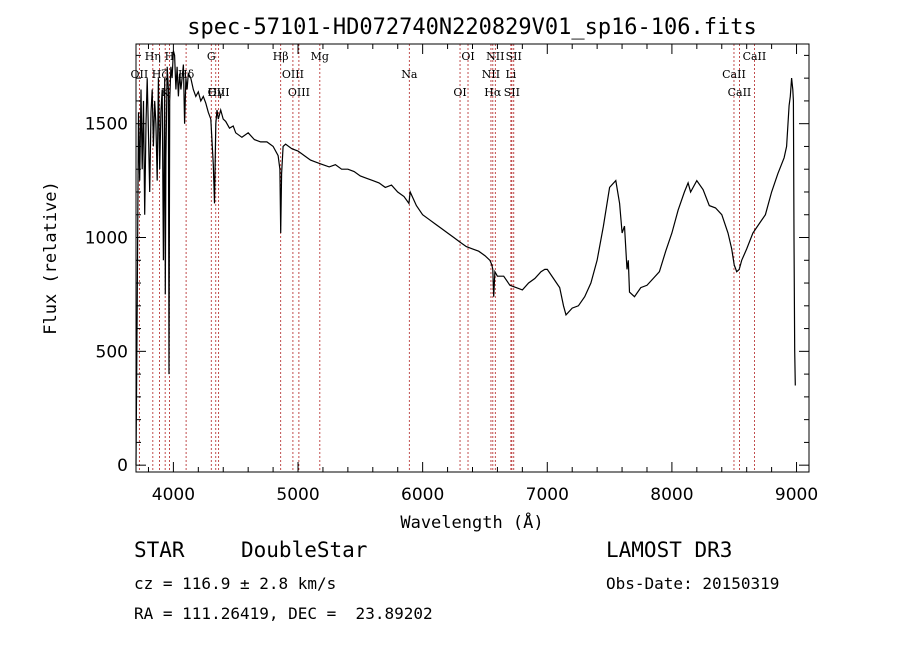 This screenshot has width=900, height=649. I want to click on line-marker-label: OII, so click(140, 74).